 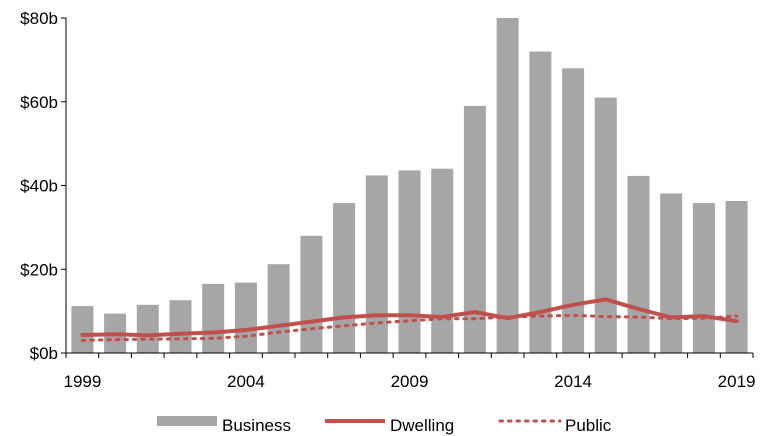 What do you see at coordinates (246, 381) in the screenshot?
I see `x-tick-label: 2004` at bounding box center [246, 381].